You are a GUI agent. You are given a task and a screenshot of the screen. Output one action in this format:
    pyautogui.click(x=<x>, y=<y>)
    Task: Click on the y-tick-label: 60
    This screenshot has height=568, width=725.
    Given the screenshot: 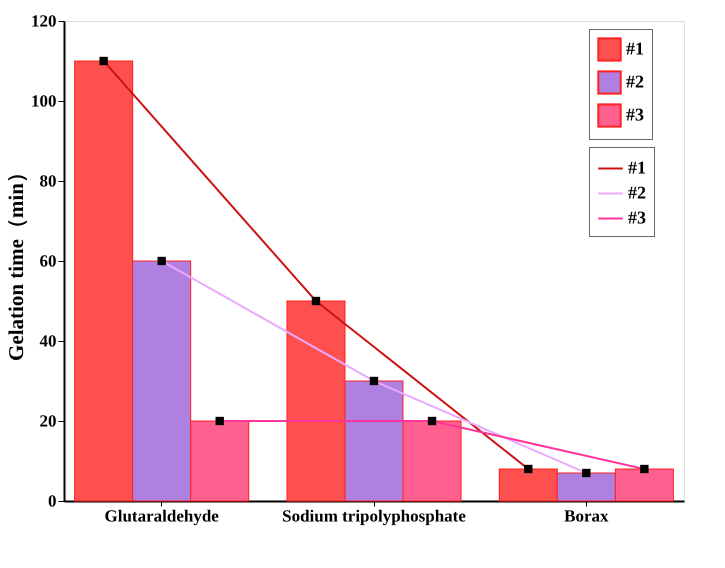 What is the action you would take?
    pyautogui.click(x=48, y=261)
    